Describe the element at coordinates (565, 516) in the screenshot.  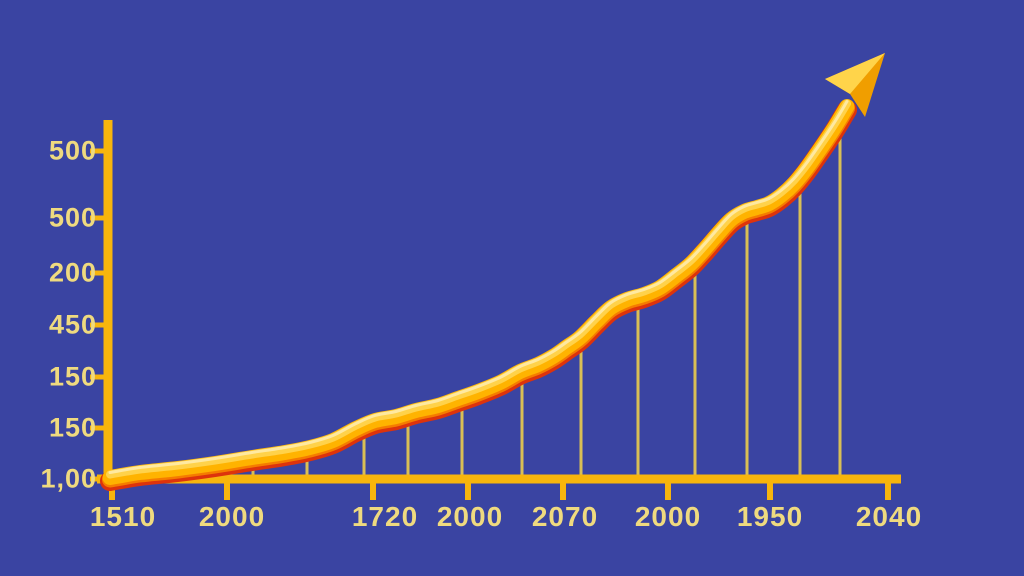
I see `x-tick-label: 2070` at that location.